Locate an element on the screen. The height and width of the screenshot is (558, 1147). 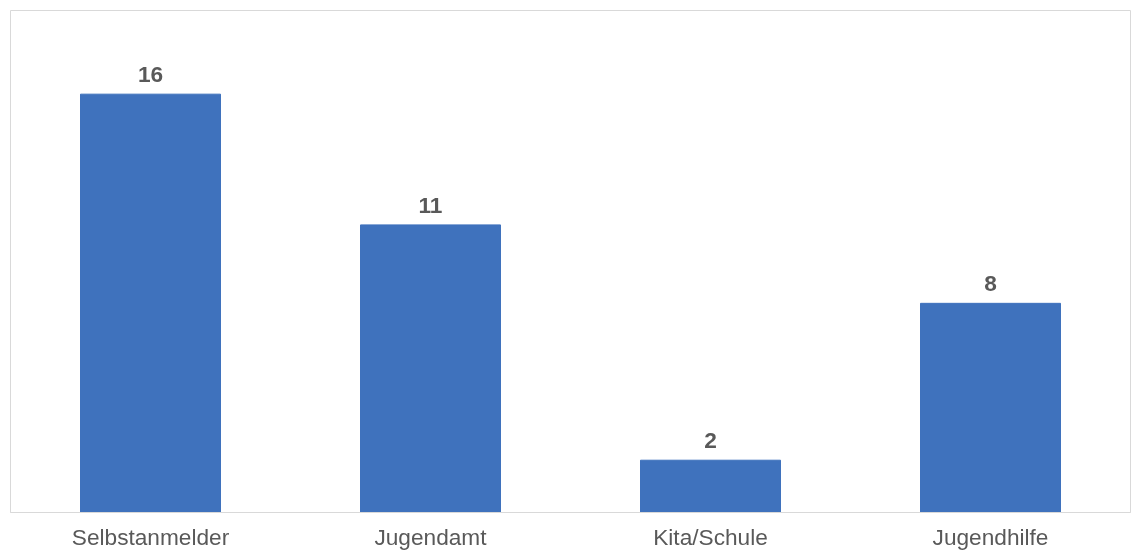
x-tick-label: Selbstanmelder is located at coordinates (150, 536).